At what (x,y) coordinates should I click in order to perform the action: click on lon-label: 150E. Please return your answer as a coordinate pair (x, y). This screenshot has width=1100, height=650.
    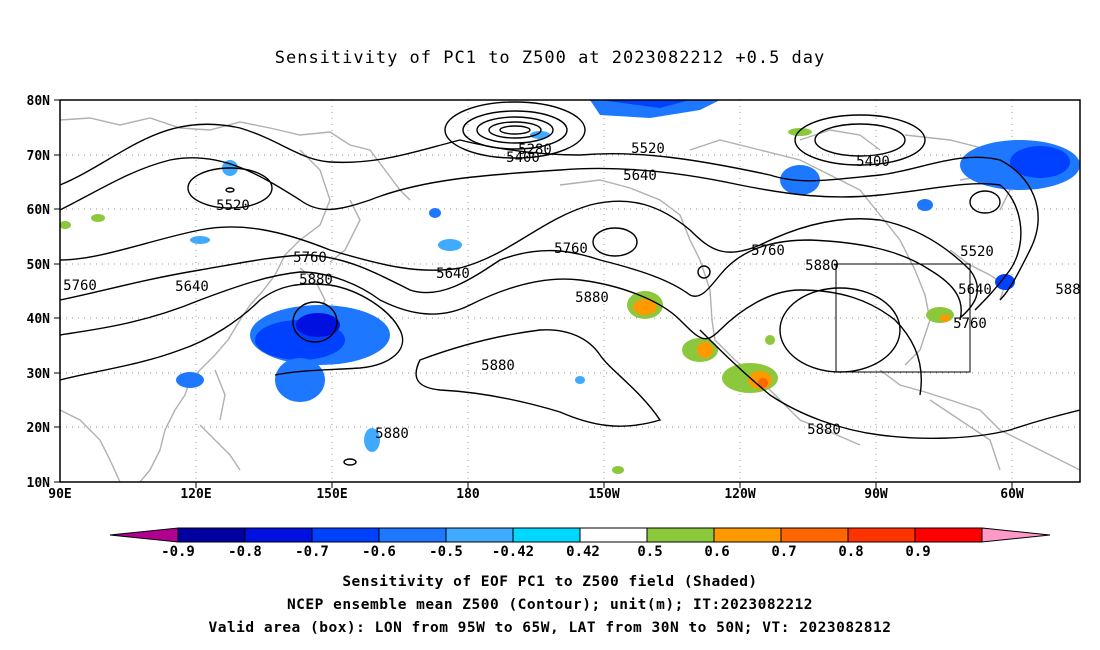
    Looking at the image, I should click on (331, 494).